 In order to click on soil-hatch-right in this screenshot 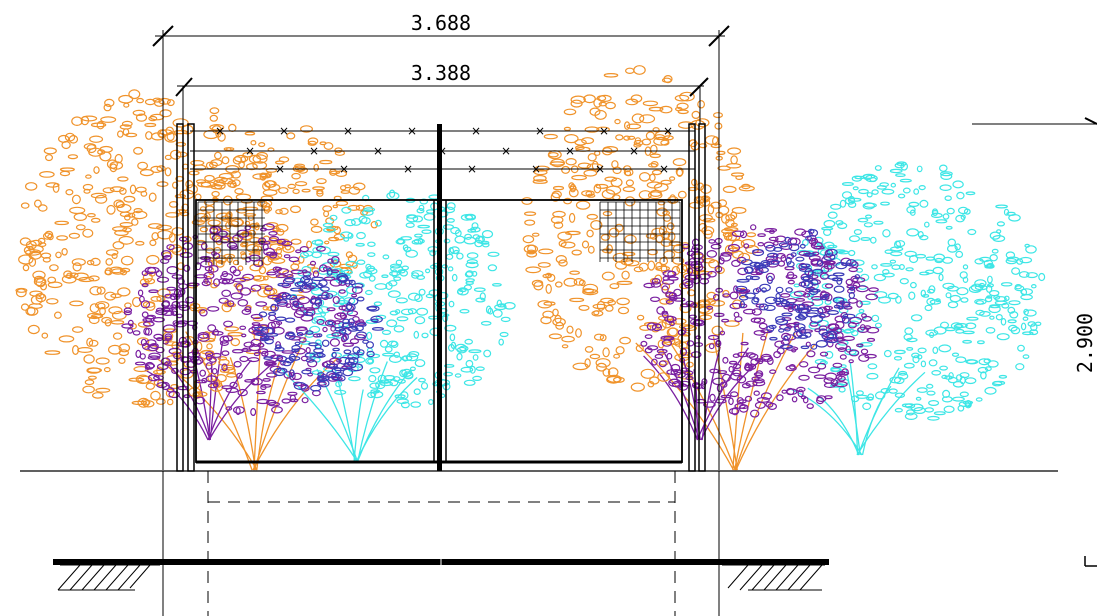, I will do `click(773, 577)`.